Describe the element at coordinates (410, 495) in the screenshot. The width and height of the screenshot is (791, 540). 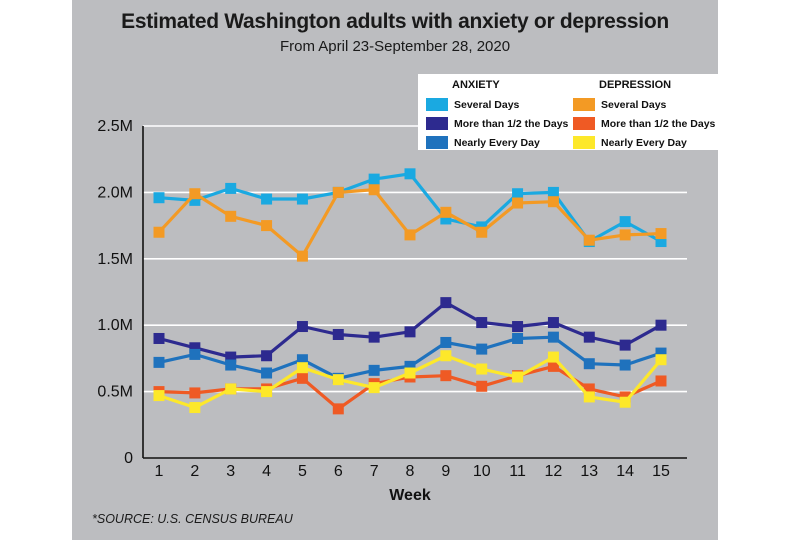
I see `x-axis-title: Week` at that location.